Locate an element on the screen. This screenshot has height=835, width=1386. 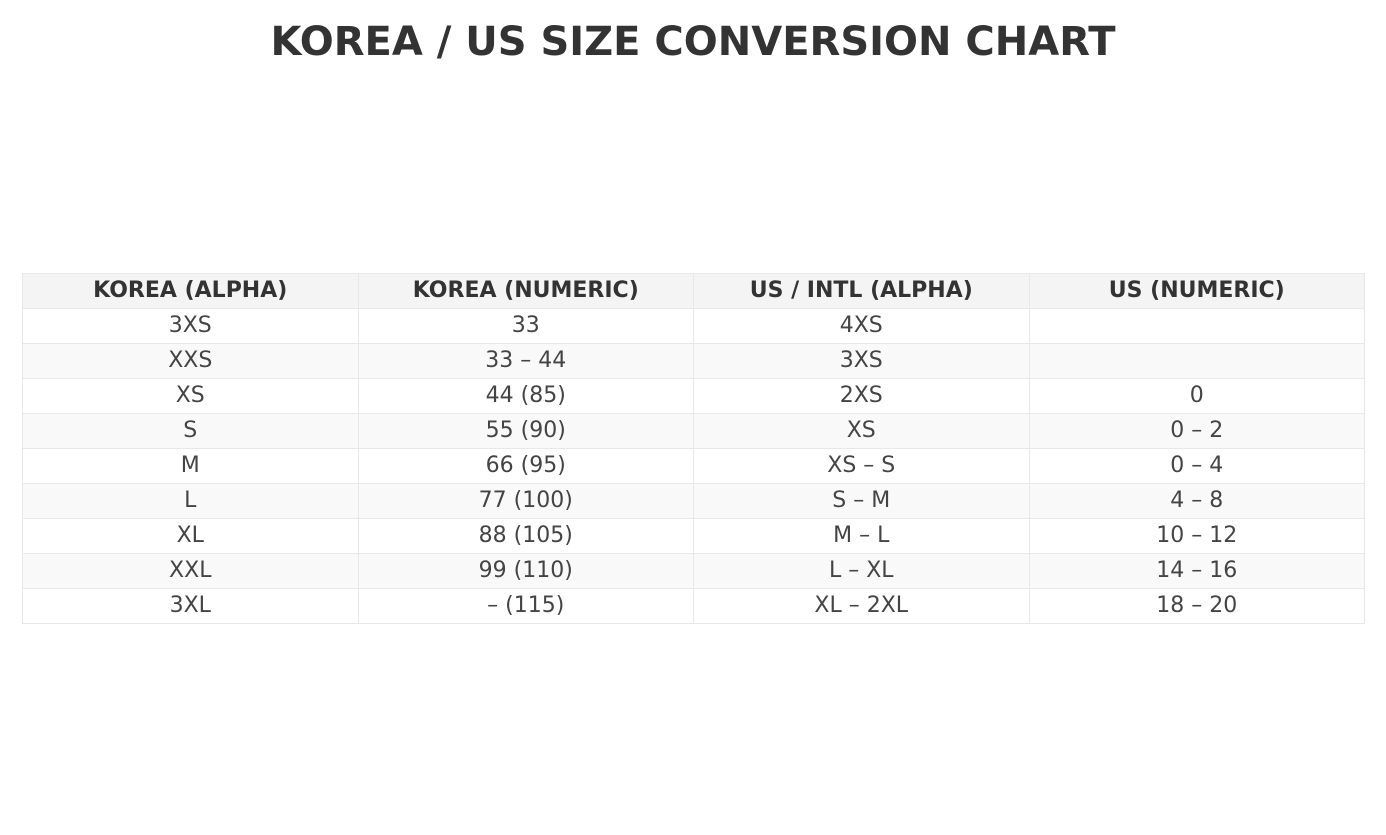
table-cell: L – XL is located at coordinates (861, 571).